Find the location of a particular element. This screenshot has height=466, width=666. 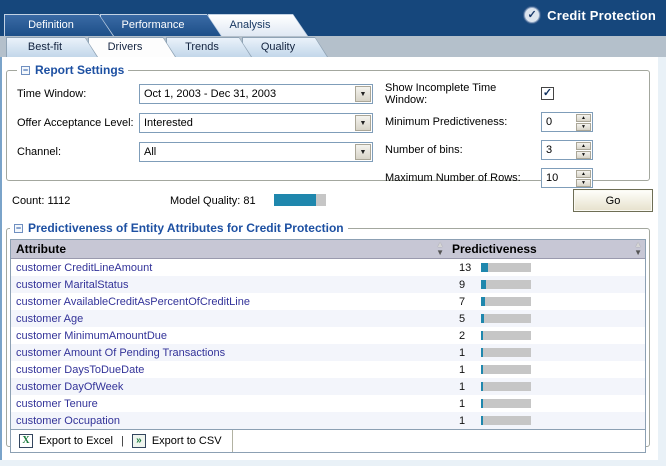

tab-analysis: Analysis is located at coordinates (258, 25).